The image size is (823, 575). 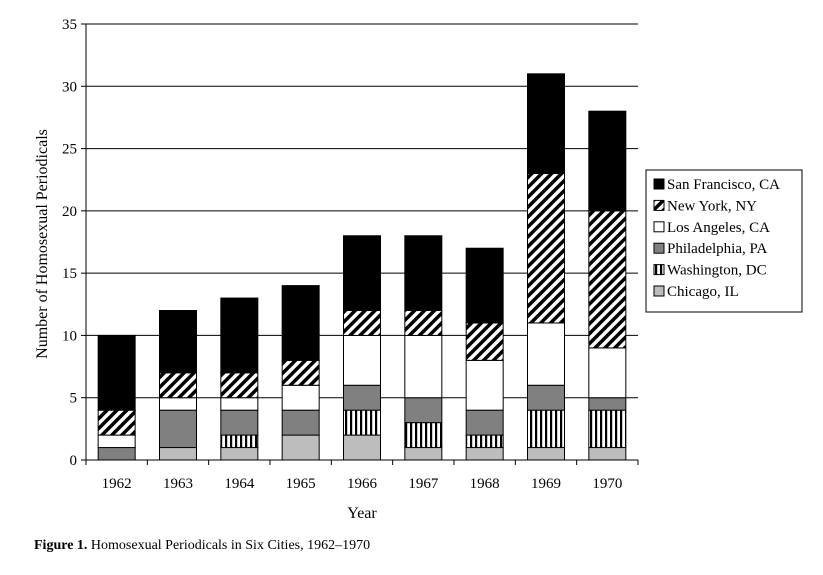 I want to click on y-tick-label: 10, so click(x=69, y=336).